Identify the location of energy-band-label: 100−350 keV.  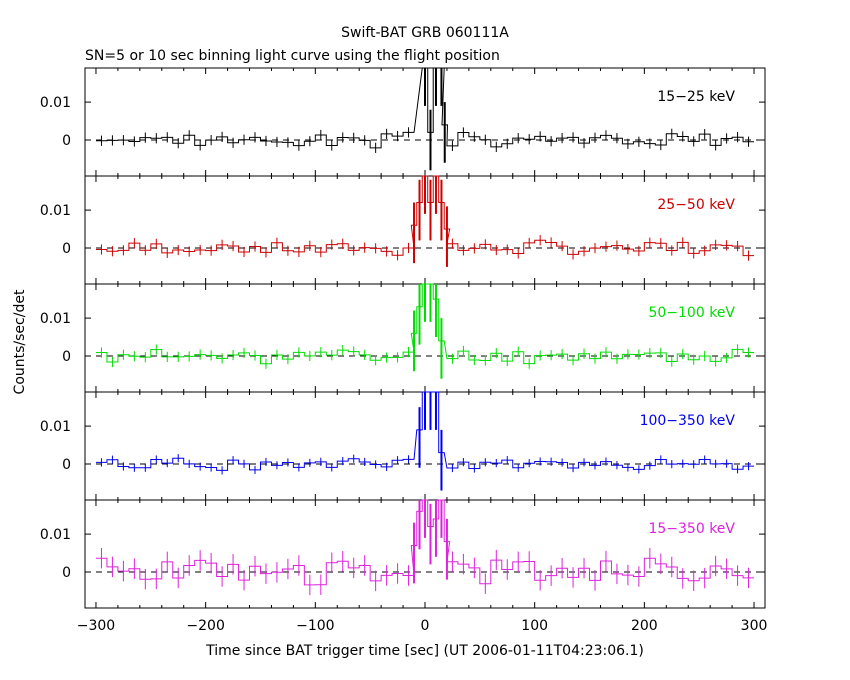
(688, 421).